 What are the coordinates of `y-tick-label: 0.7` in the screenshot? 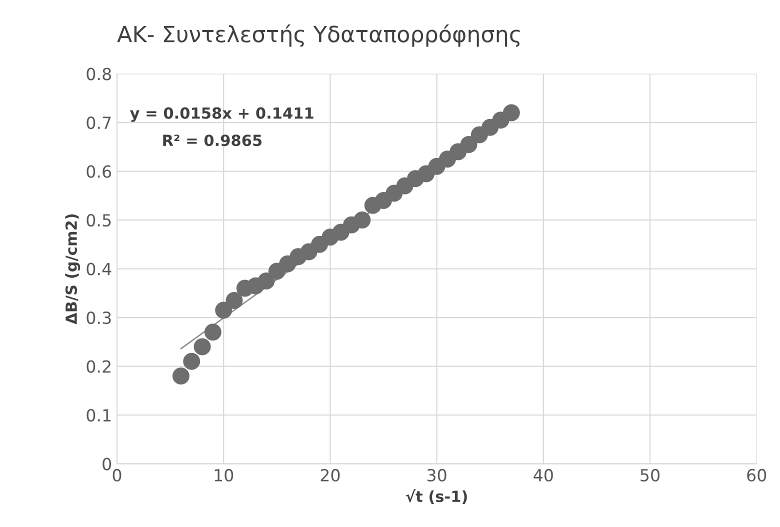 It's located at (98, 123).